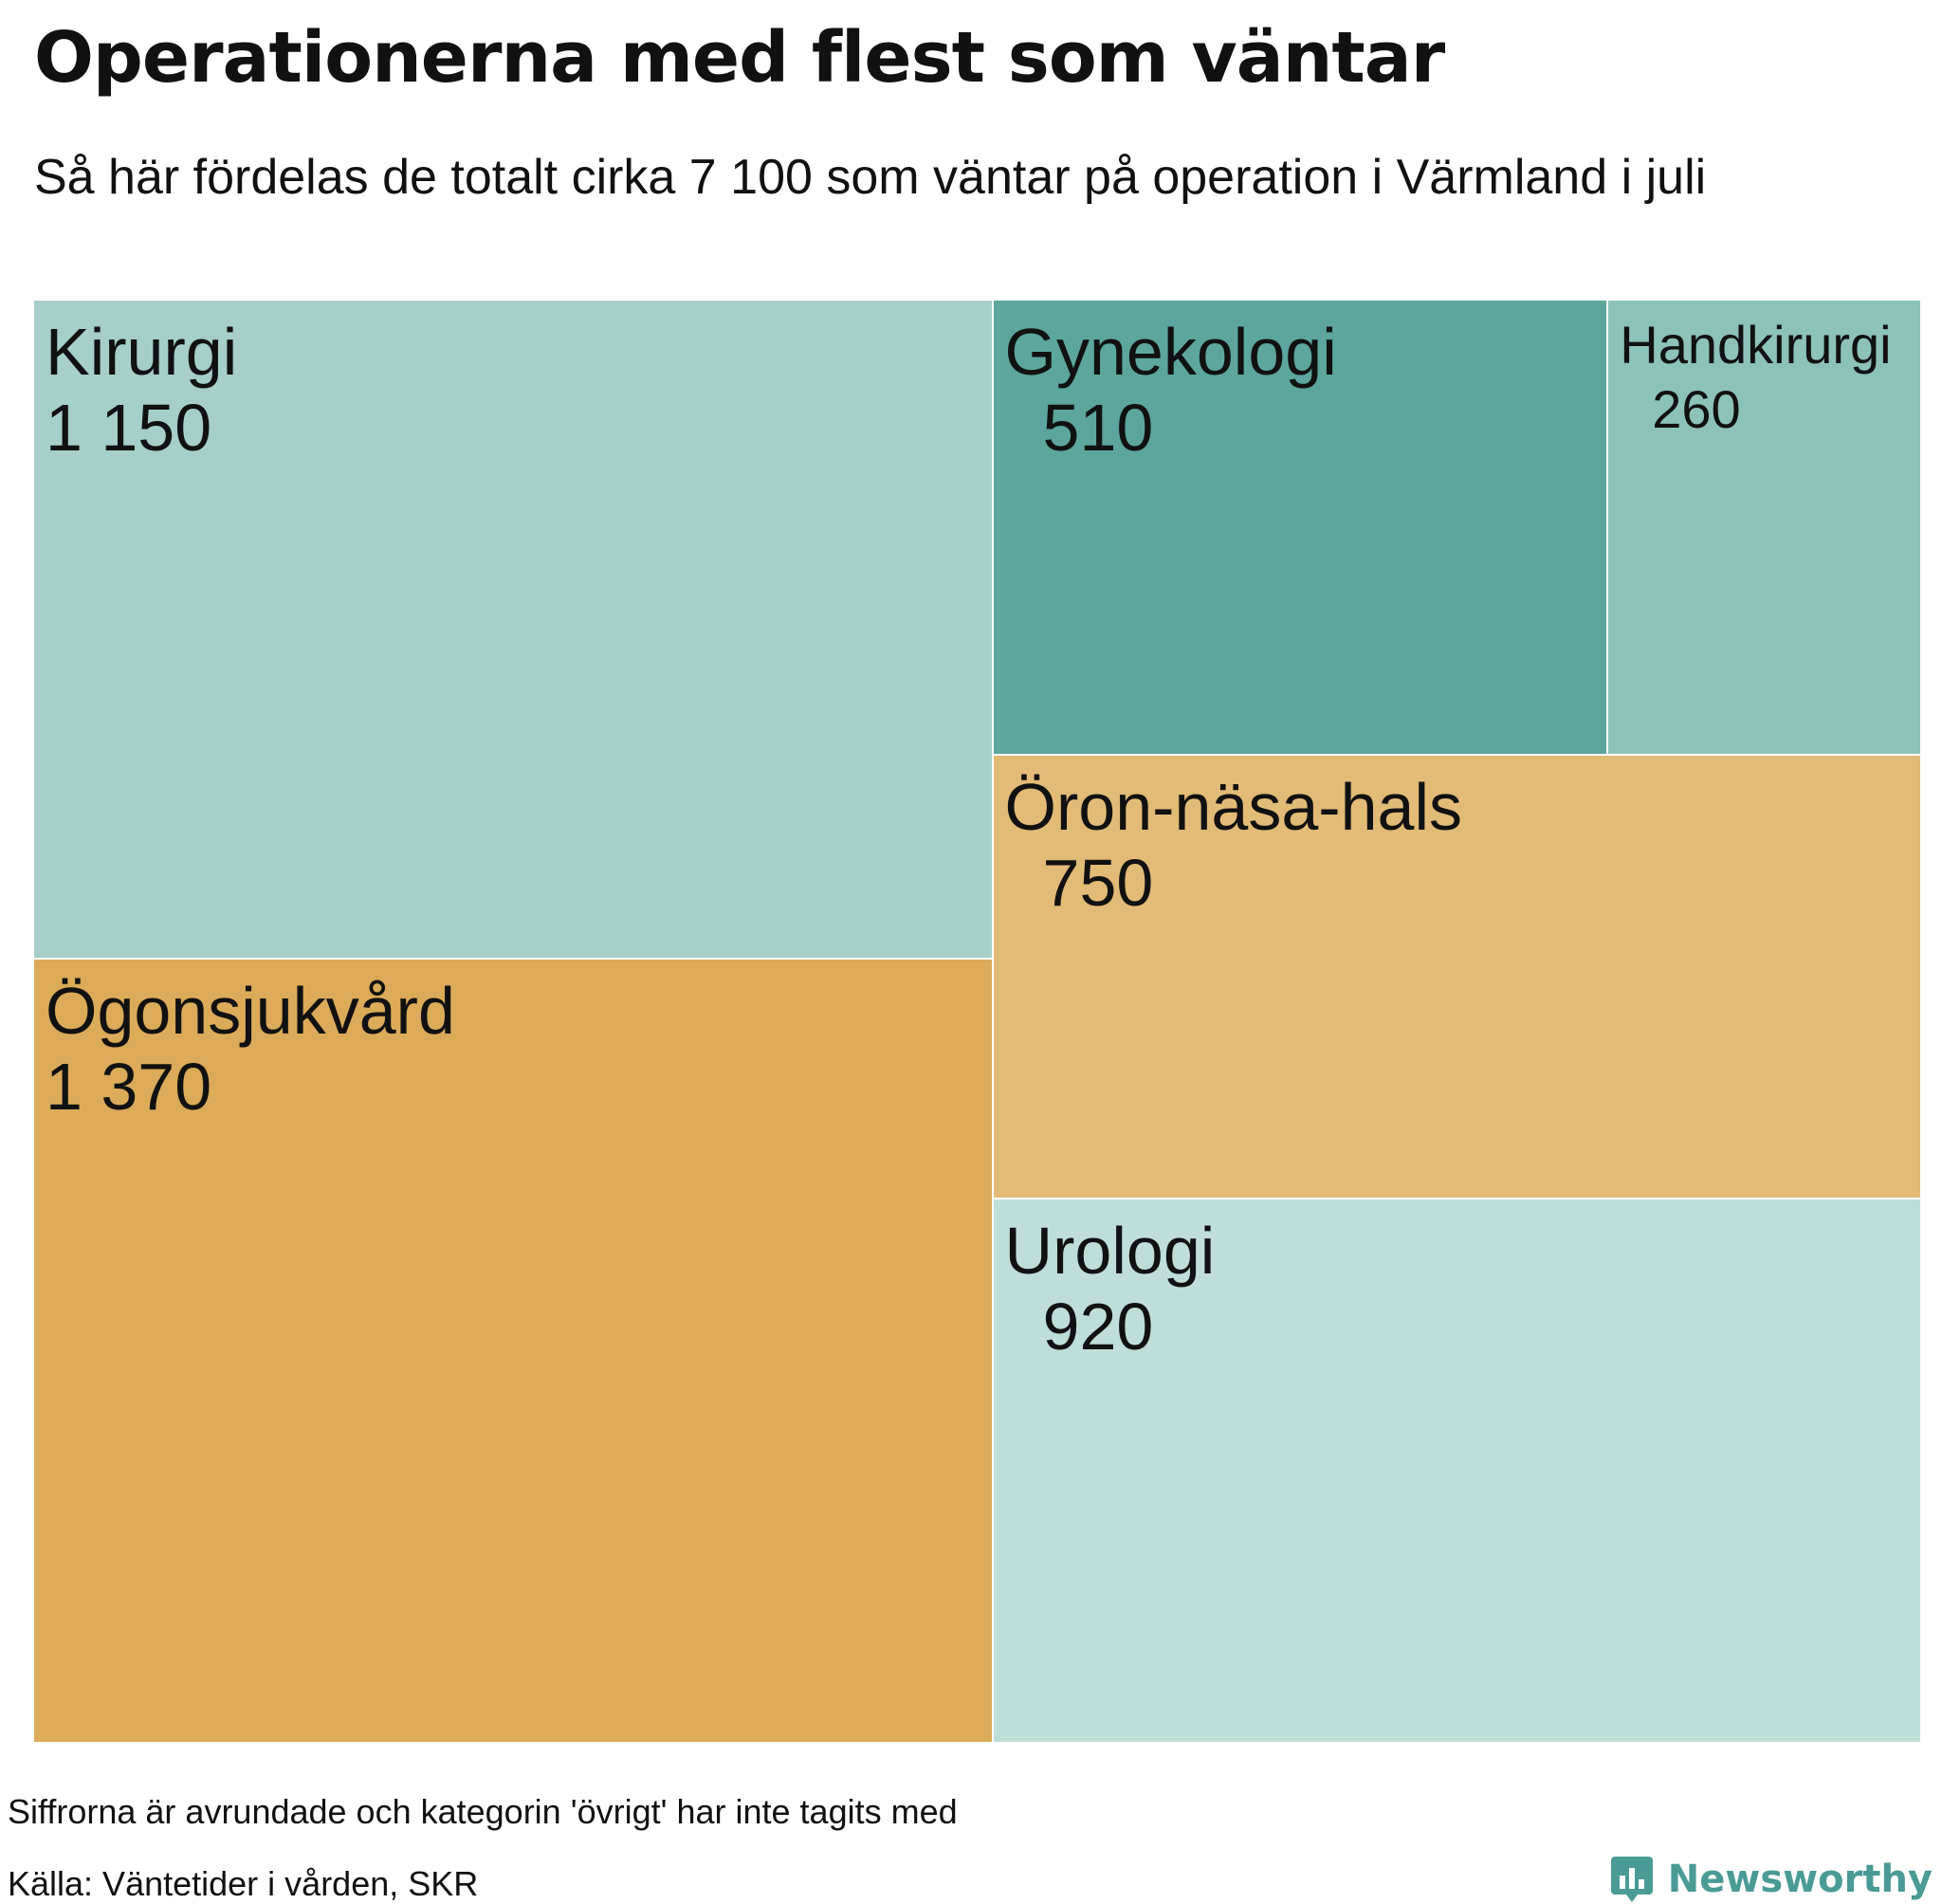 This screenshot has width=1942, height=1904. What do you see at coordinates (1756, 345) in the screenshot?
I see `tile-label: Handkirurgi` at bounding box center [1756, 345].